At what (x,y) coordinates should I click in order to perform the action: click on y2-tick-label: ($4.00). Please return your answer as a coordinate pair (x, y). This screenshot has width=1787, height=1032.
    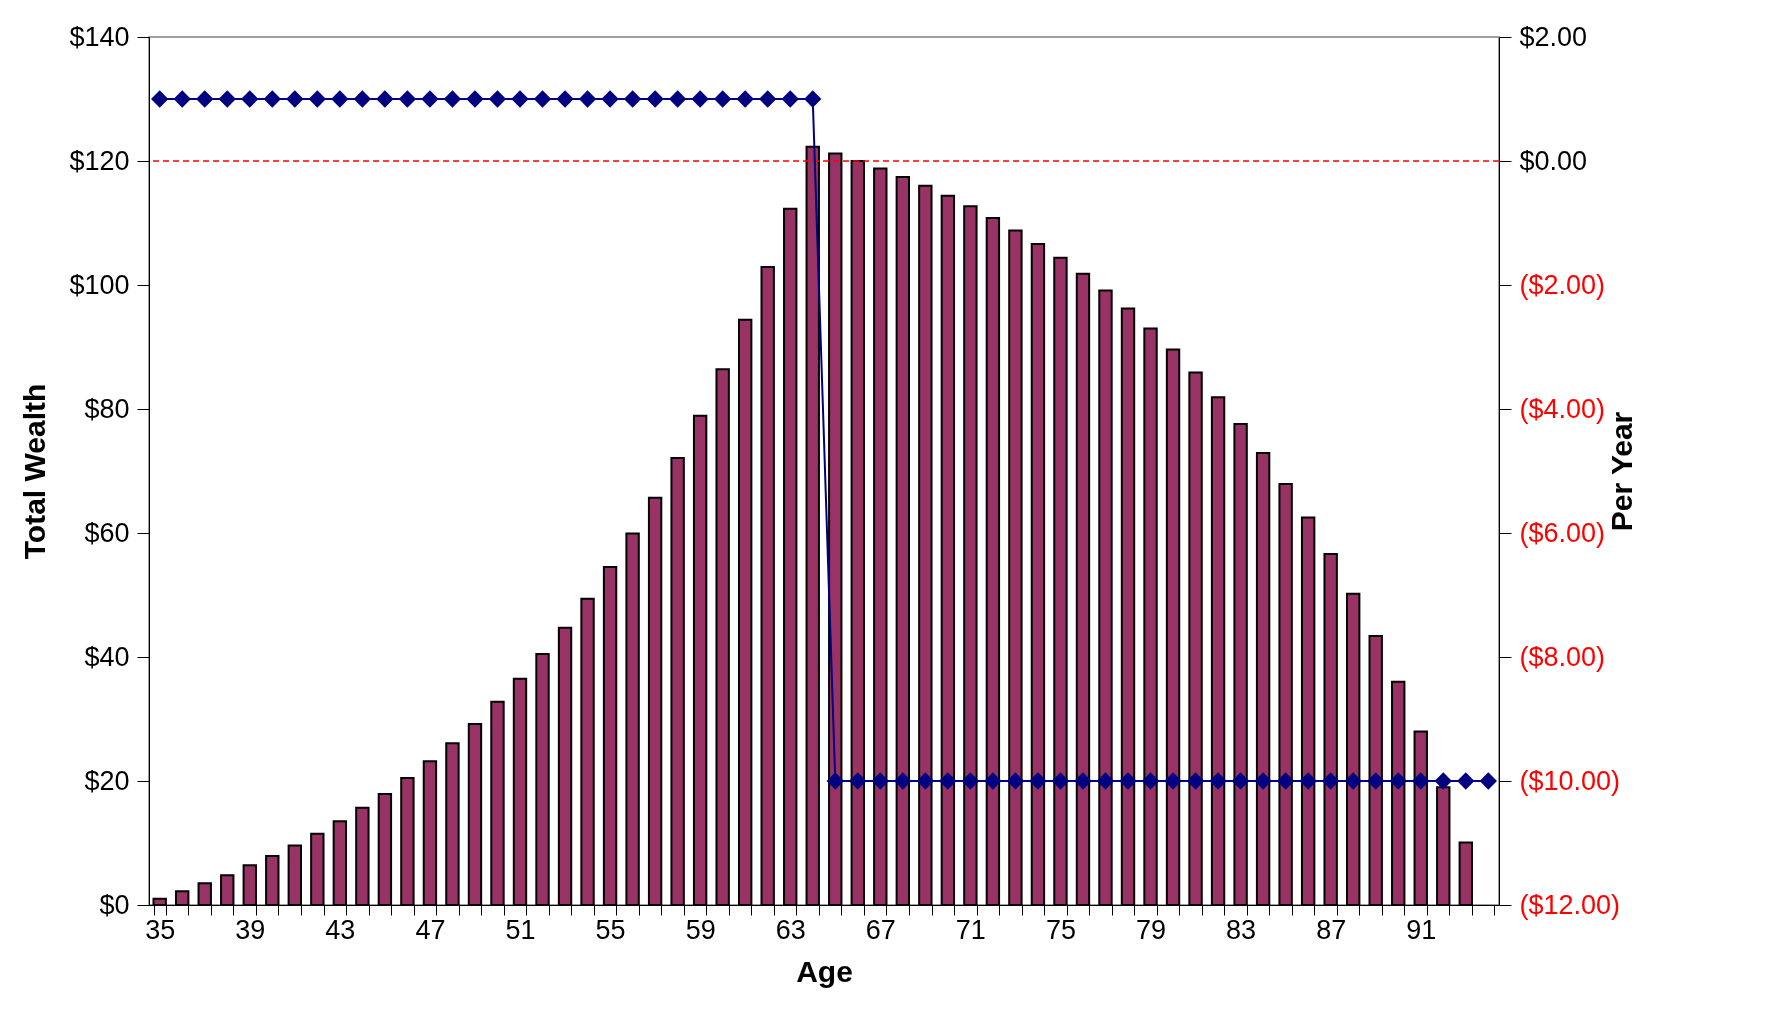
    Looking at the image, I should click on (1562, 408).